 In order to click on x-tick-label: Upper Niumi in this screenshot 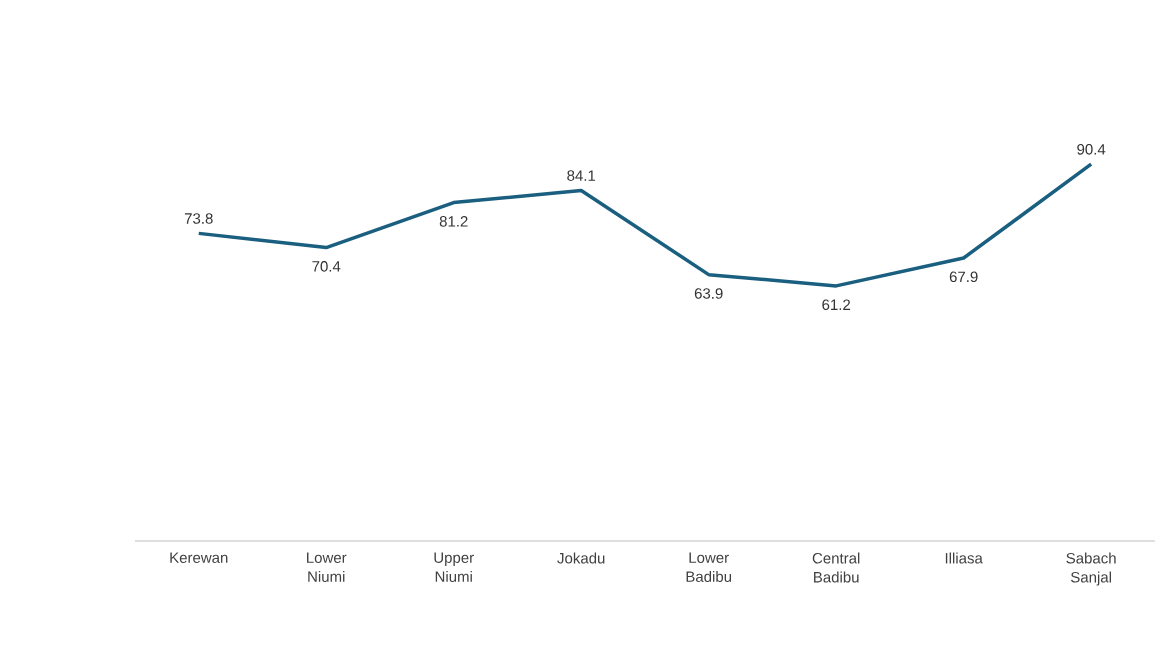, I will do `click(454, 567)`.